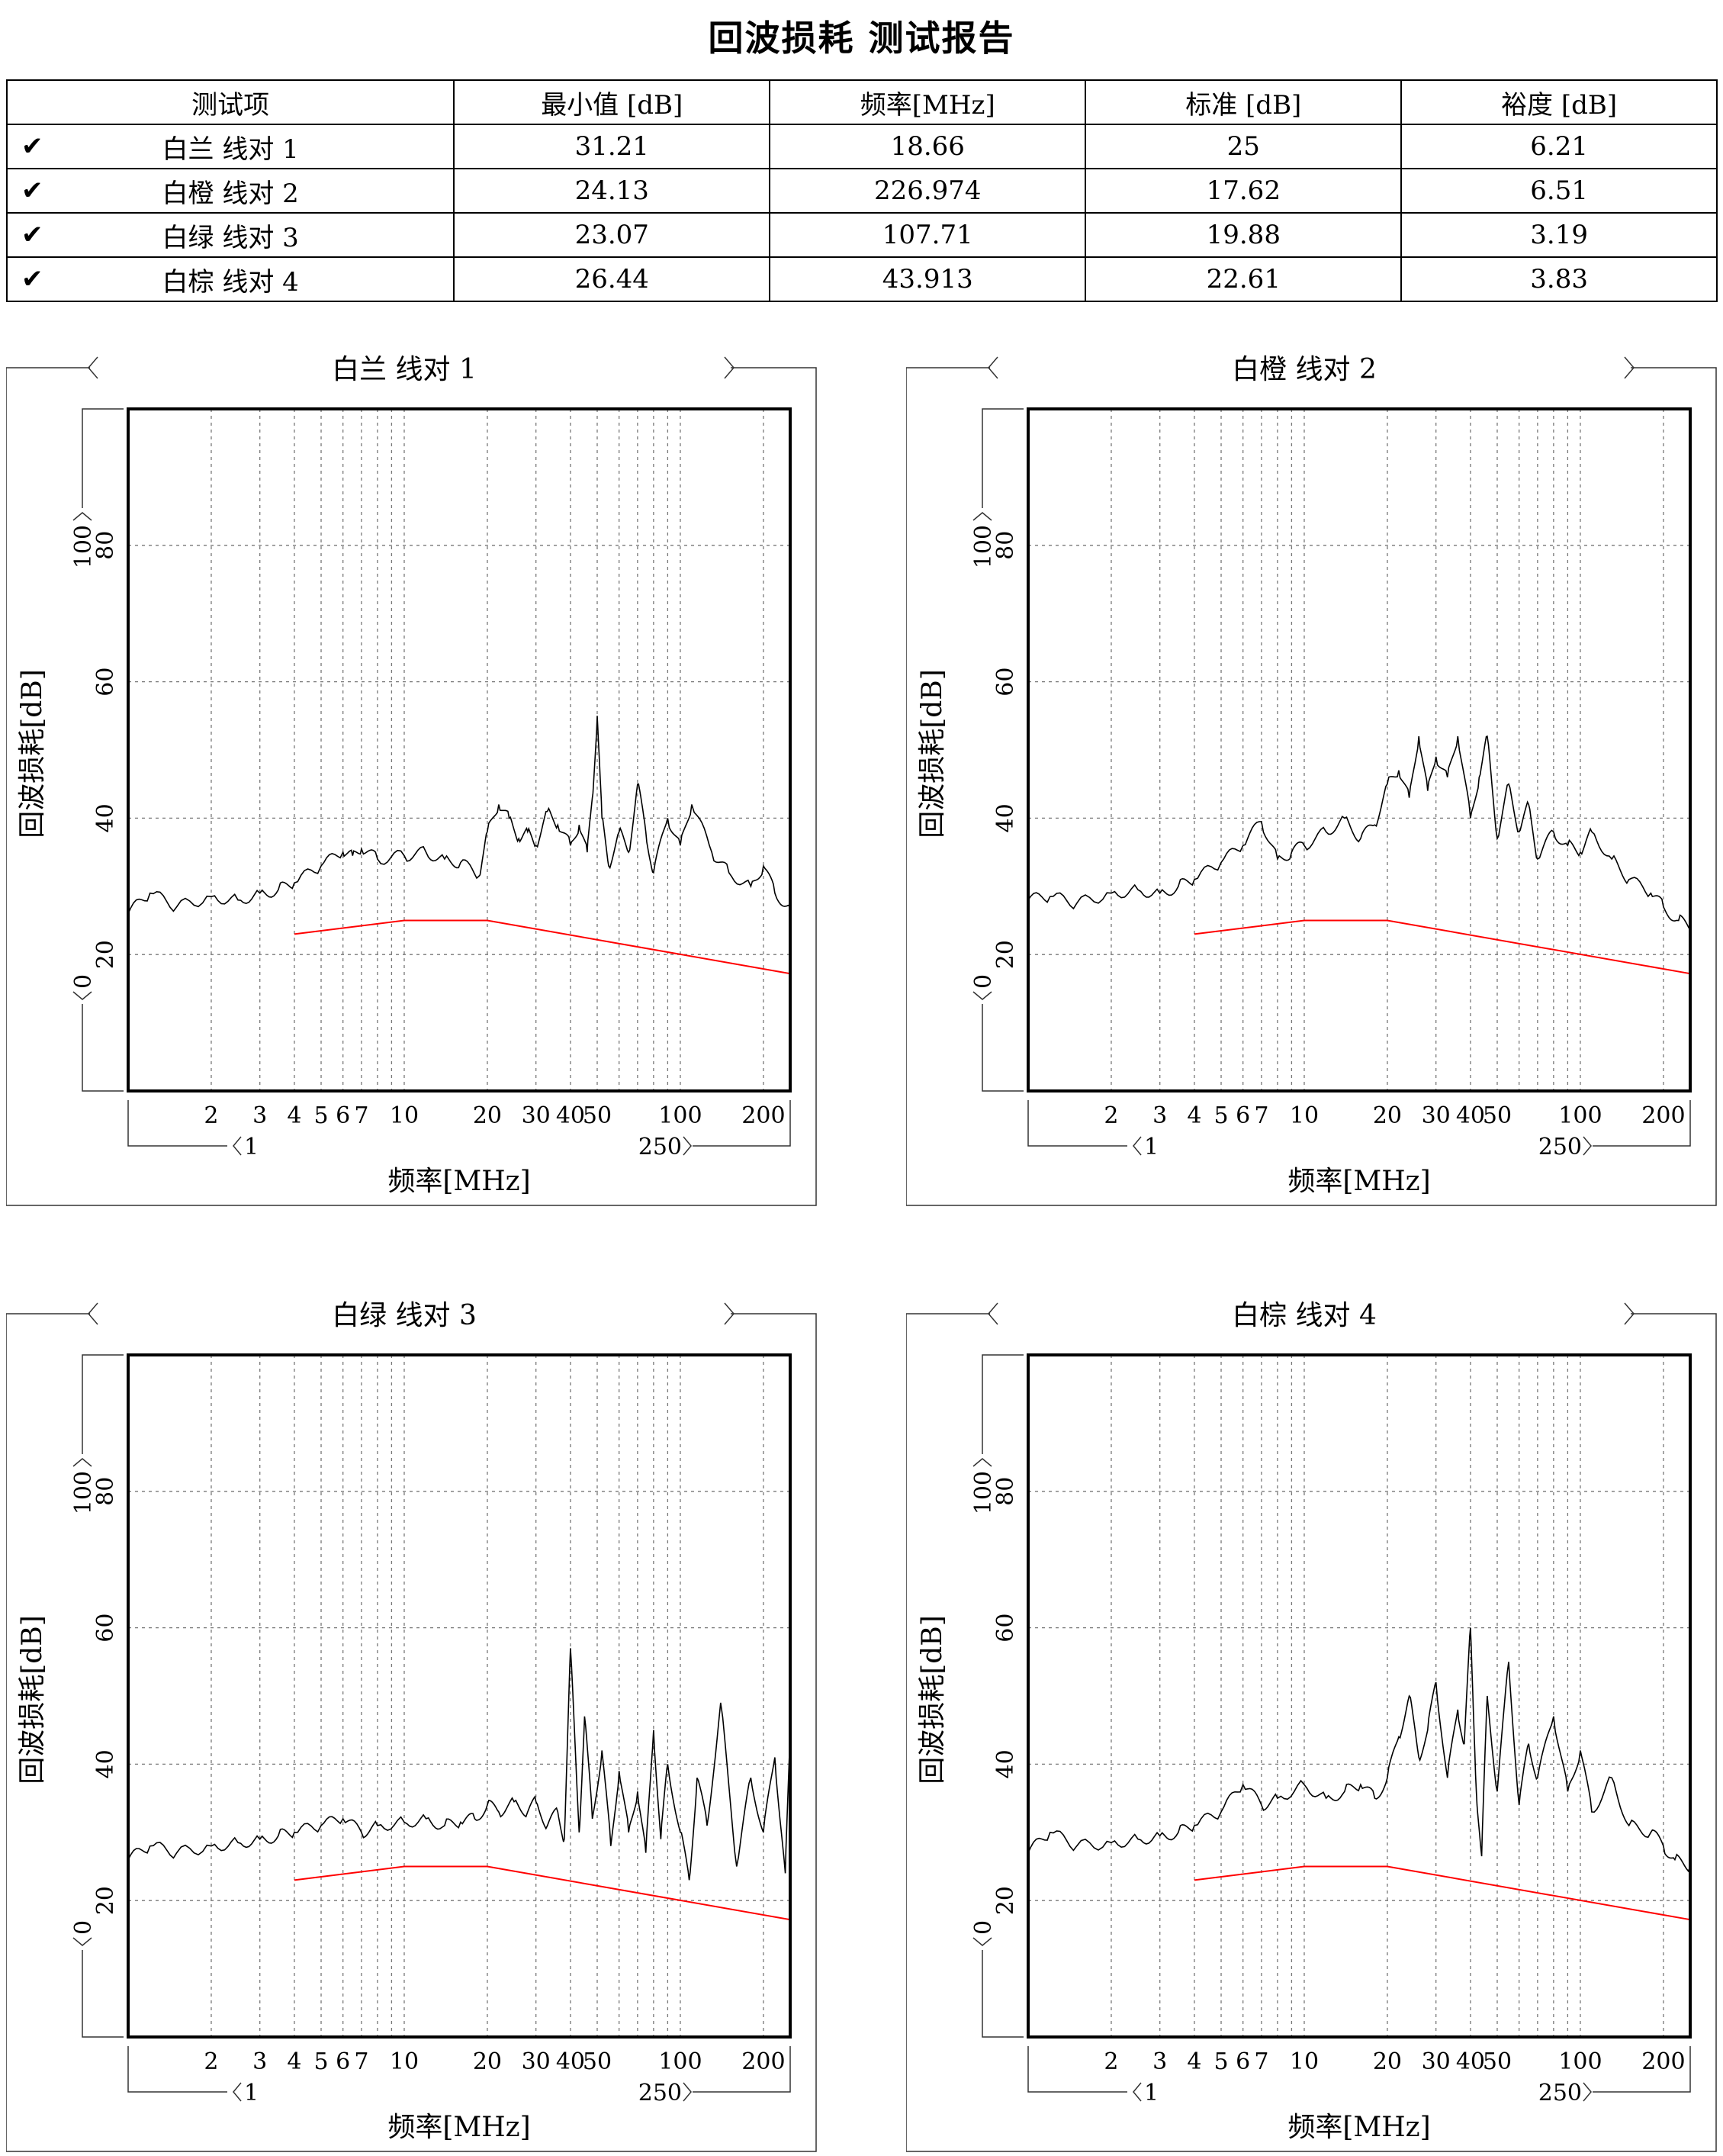  I want to click on std-value: 17.62, so click(1244, 191).